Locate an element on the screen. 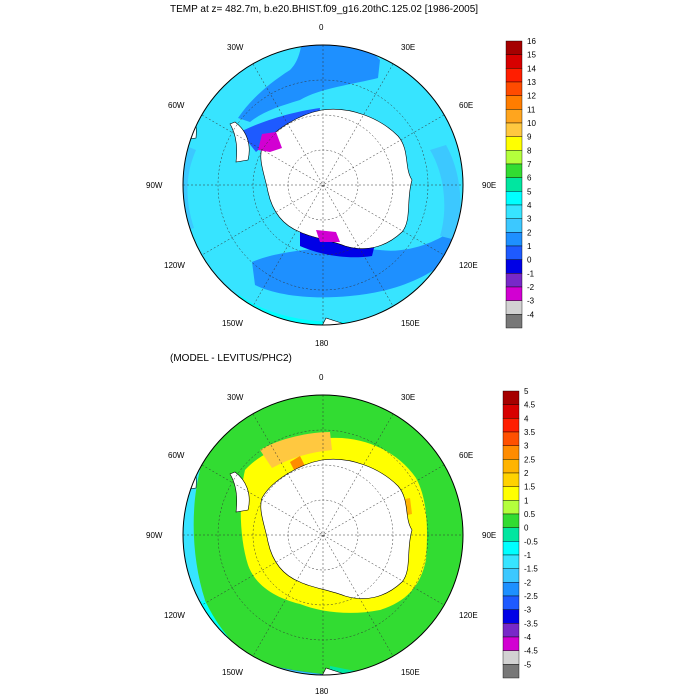 Image resolution: width=700 pixels, height=700 pixels. bottom-lon-label-90w: 90W is located at coordinates (154, 535).